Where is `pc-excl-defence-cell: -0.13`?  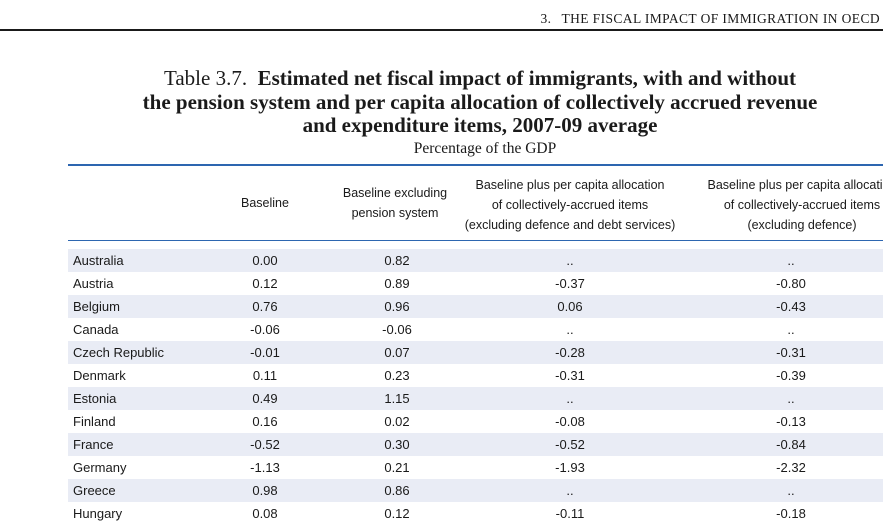
pc-excl-defence-cell: -0.13 is located at coordinates (791, 421).